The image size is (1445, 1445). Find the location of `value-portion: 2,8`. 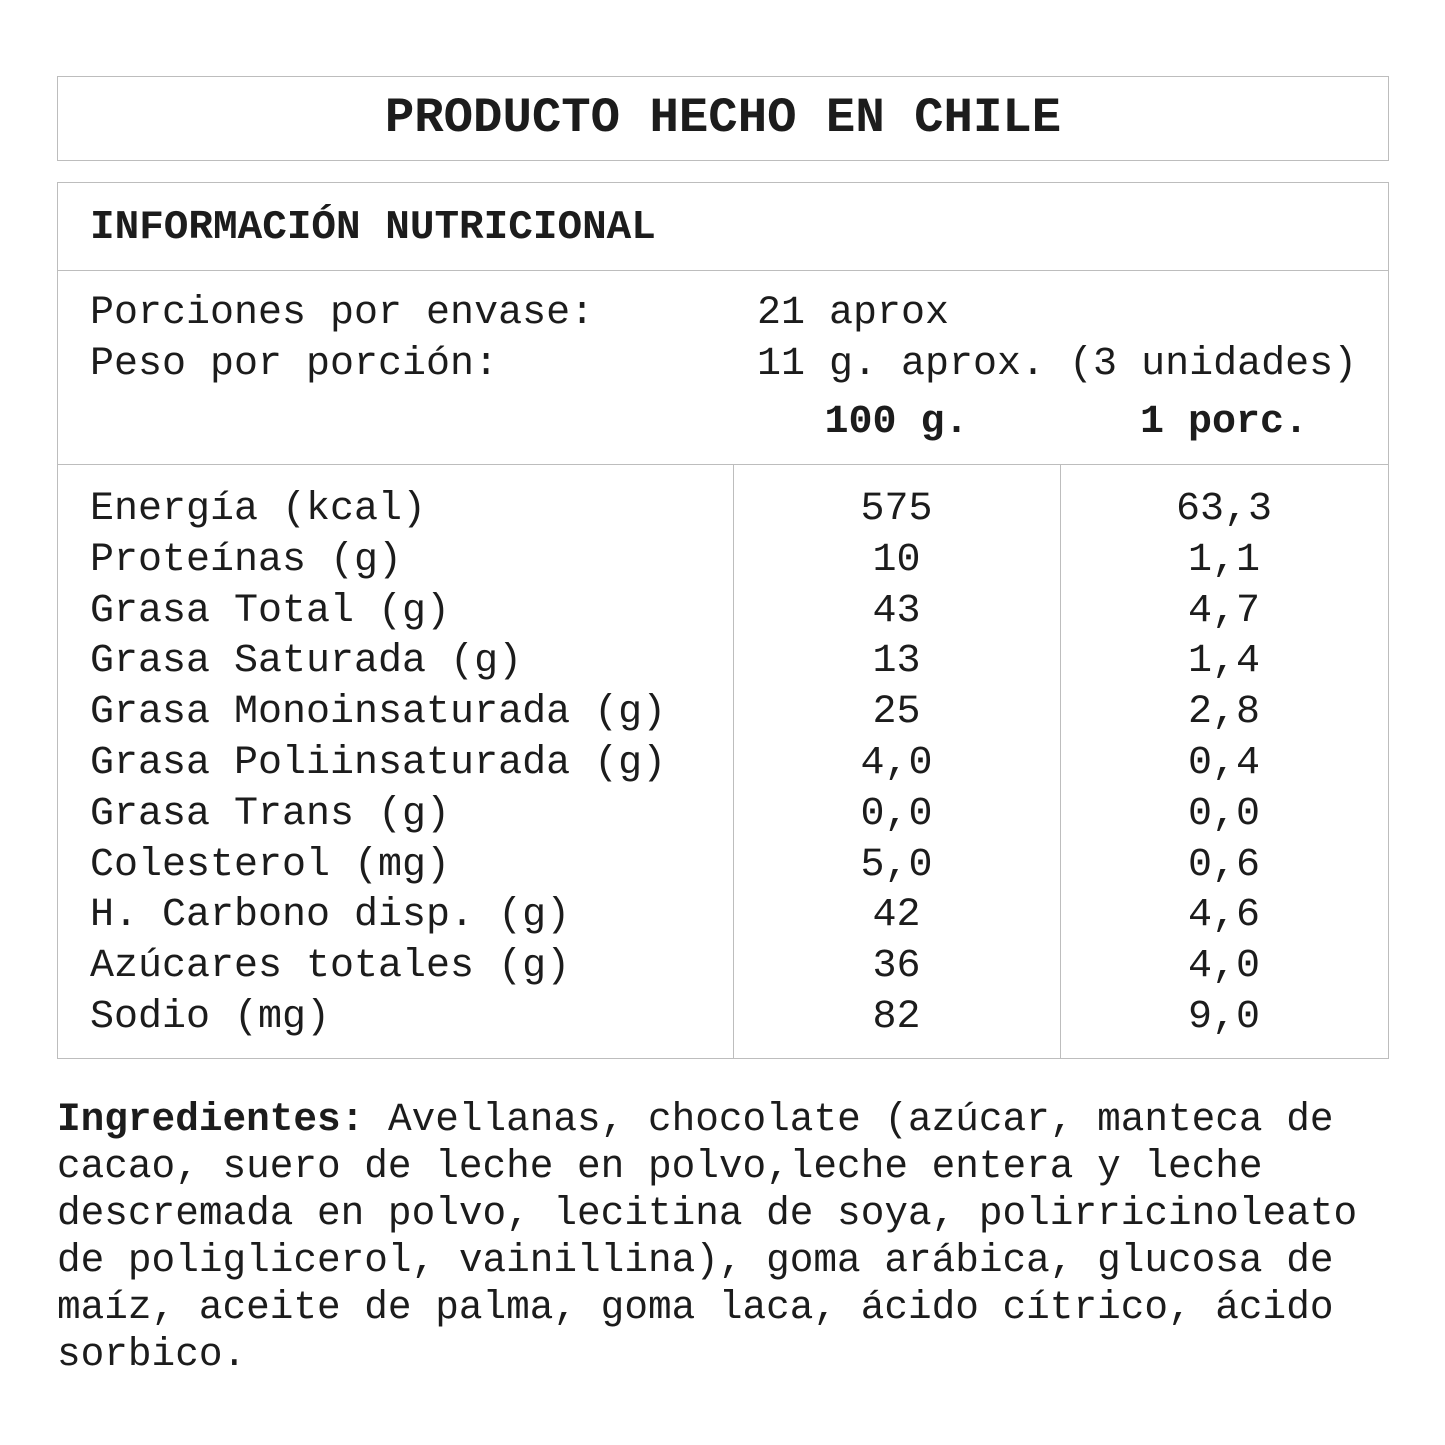

value-portion: 2,8 is located at coordinates (1223, 713).